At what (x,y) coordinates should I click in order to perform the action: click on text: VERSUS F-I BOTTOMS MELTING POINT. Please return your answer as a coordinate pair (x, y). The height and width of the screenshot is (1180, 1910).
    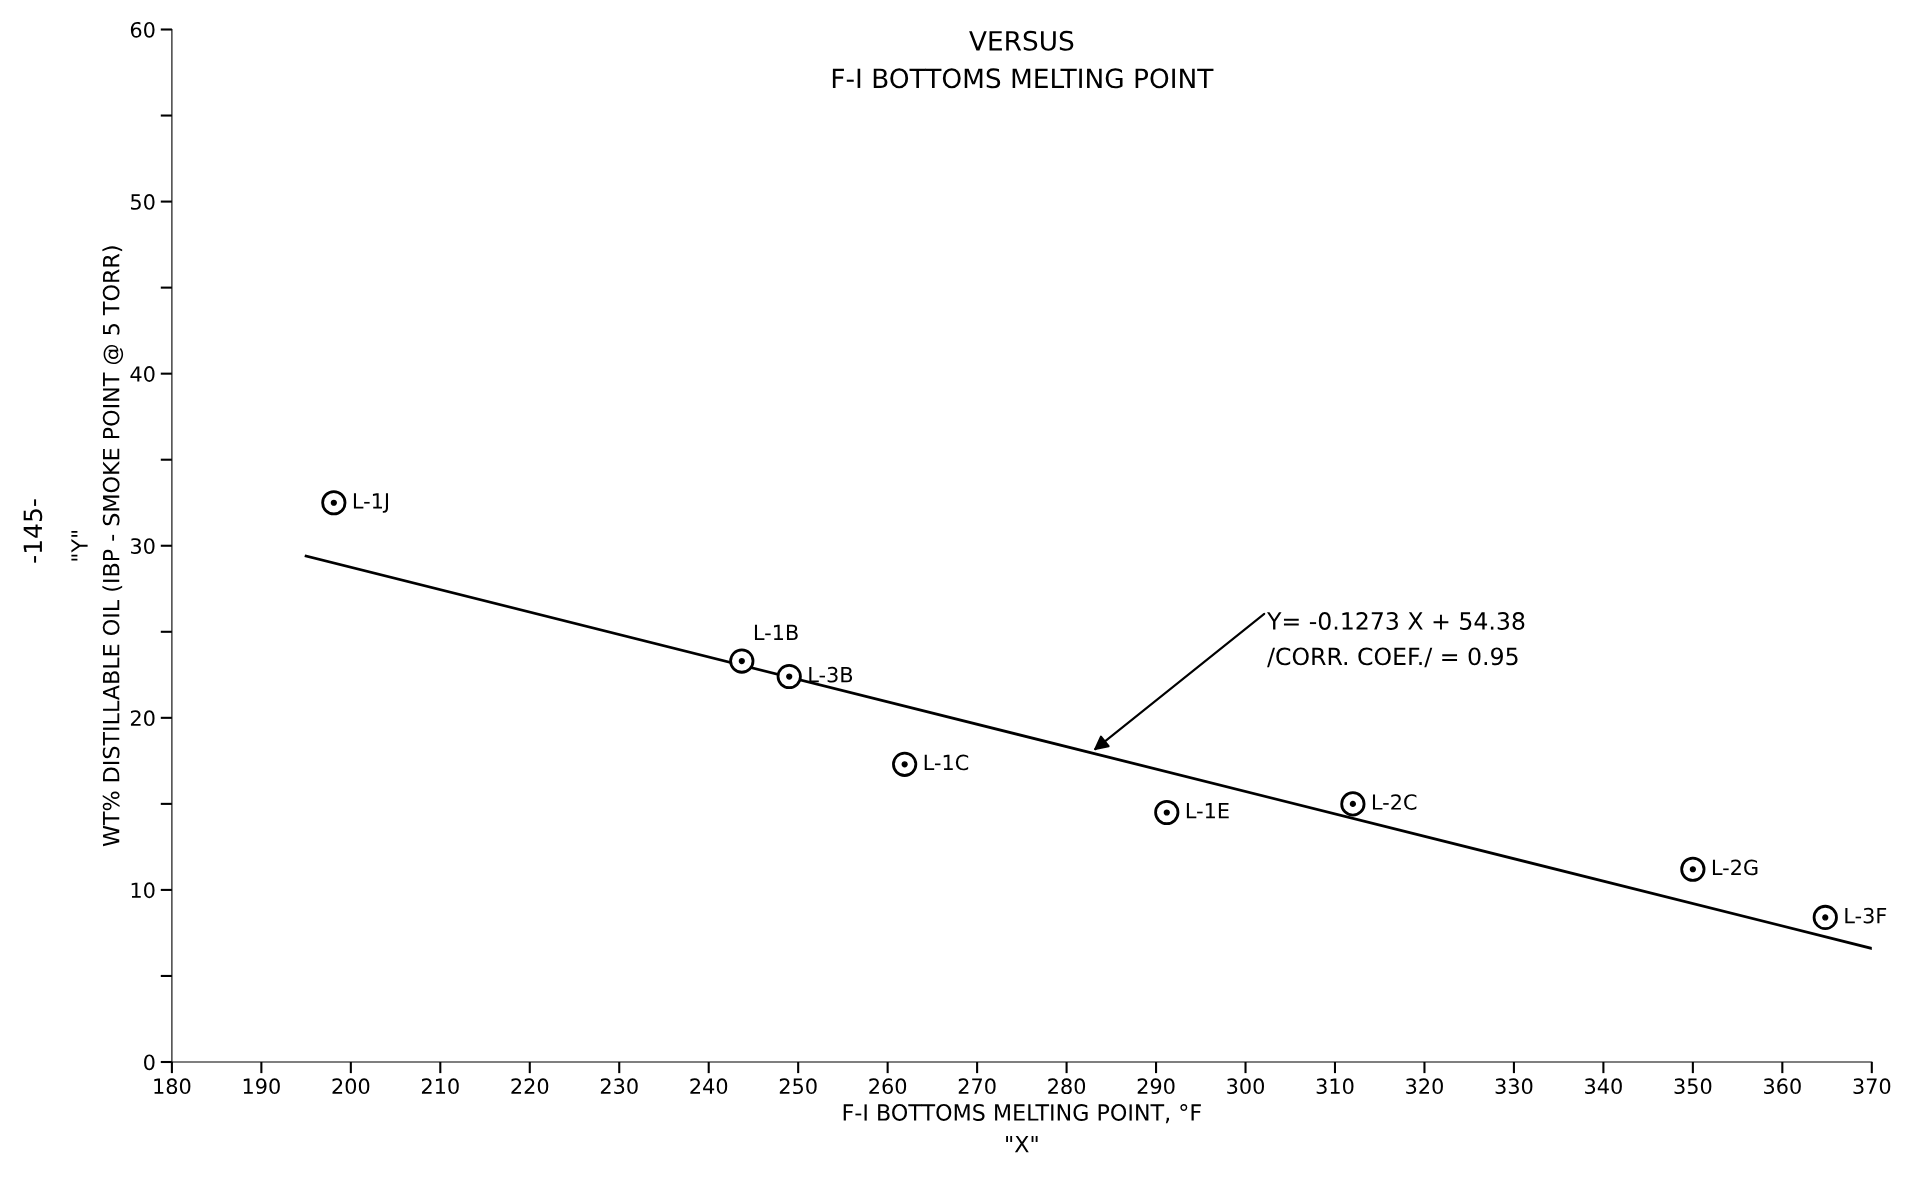
    Looking at the image, I should click on (1023, 59).